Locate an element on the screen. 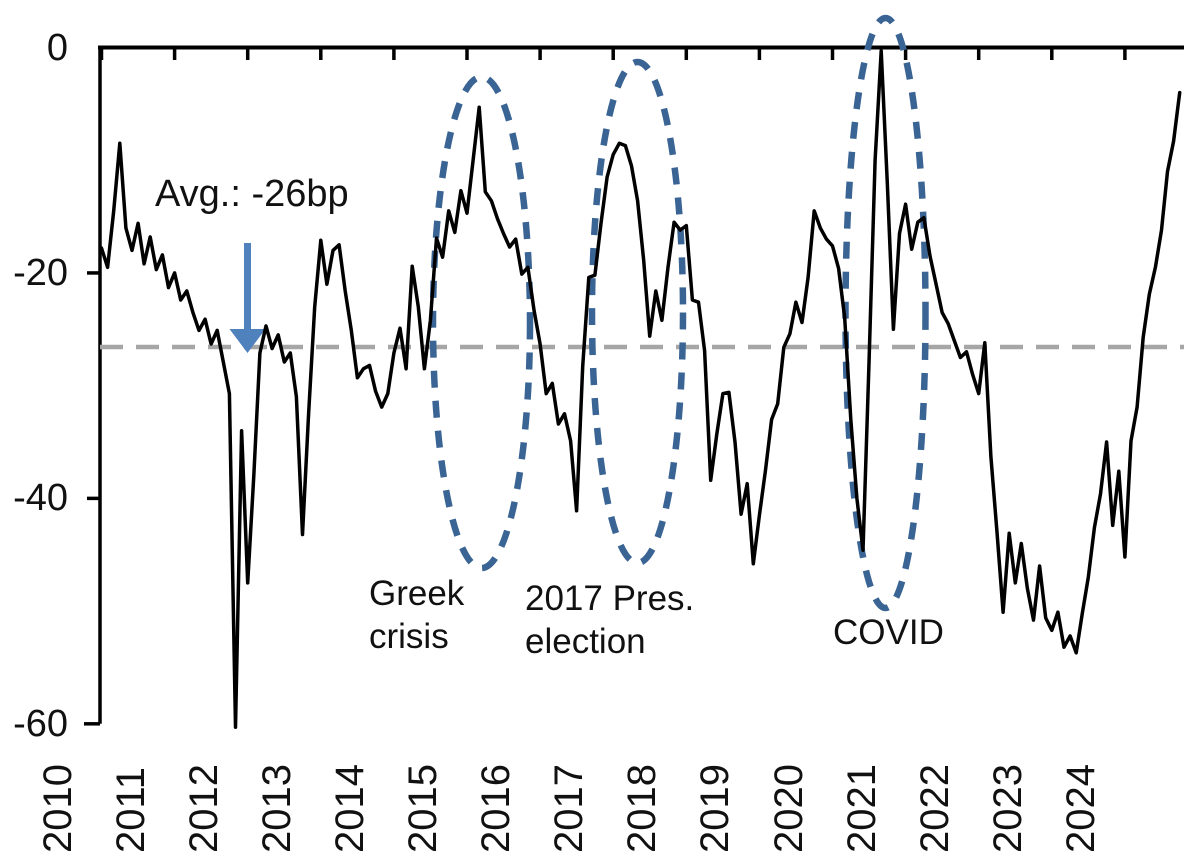 Image resolution: width=1200 pixels, height=852 pixels. x-axis-label: 2022 is located at coordinates (934, 808).